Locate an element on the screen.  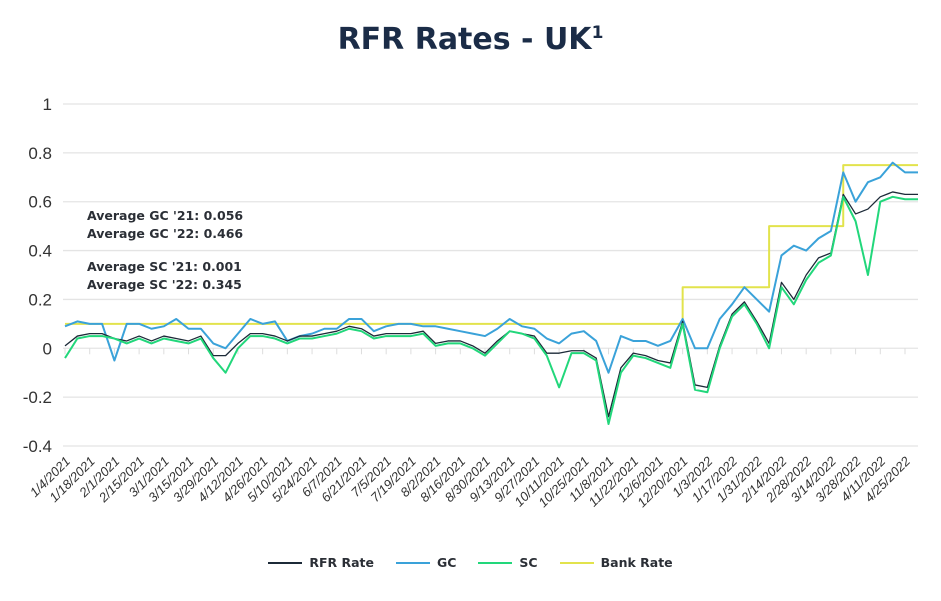
y-tick-label: 1 is located at coordinates (47, 104).